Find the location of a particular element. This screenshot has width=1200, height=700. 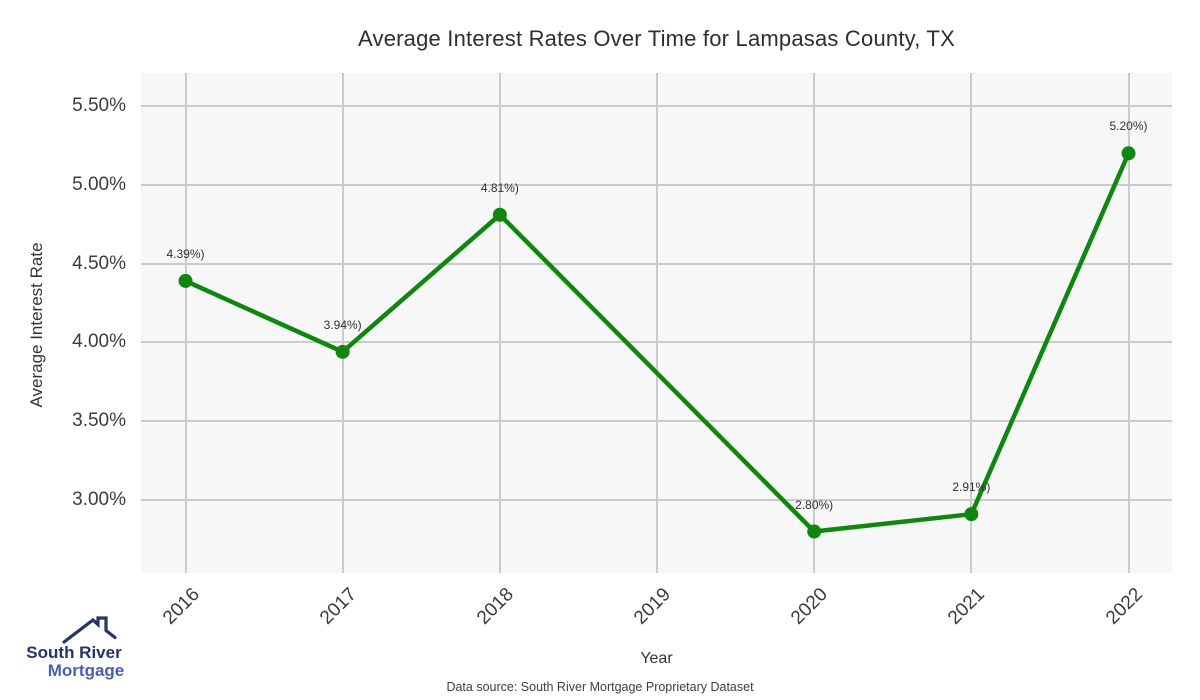

y-tick-label: 4.00% is located at coordinates (99, 342).